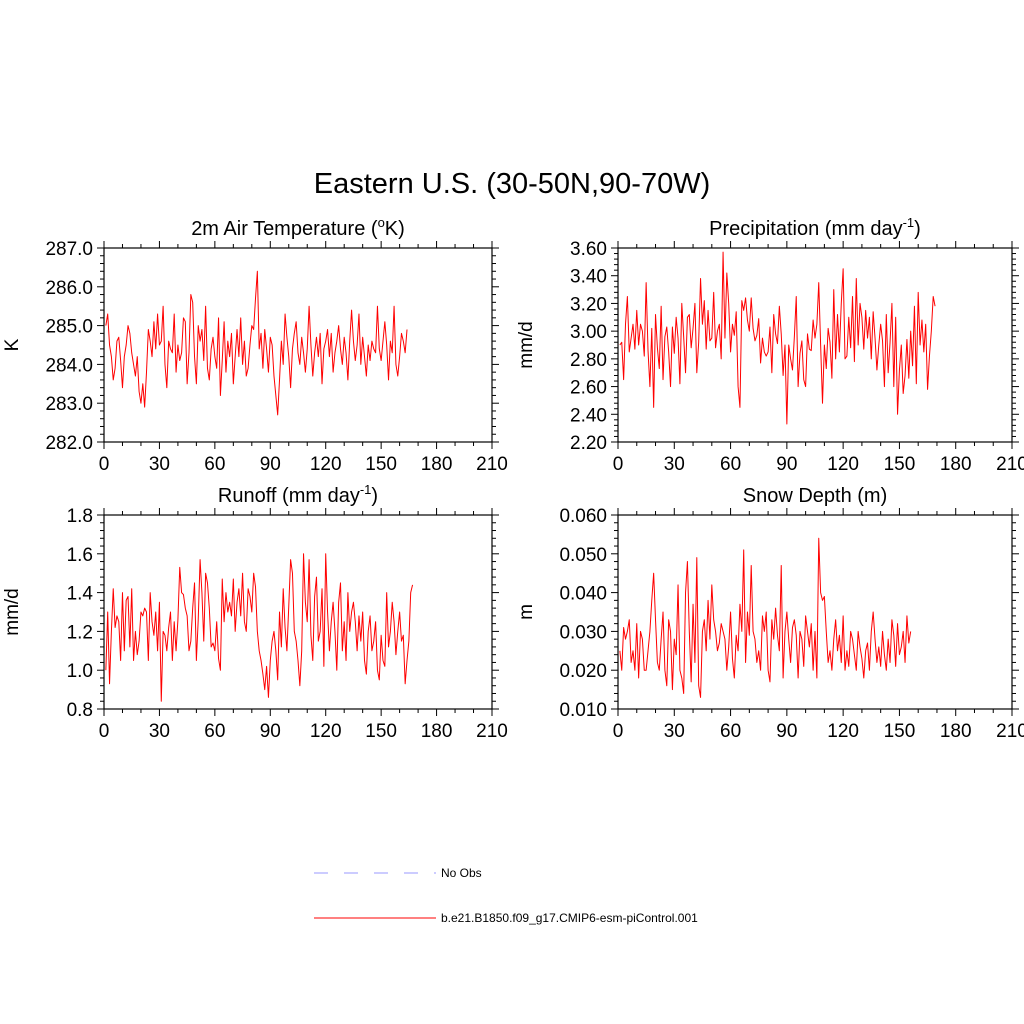 Image resolution: width=1024 pixels, height=1024 pixels. What do you see at coordinates (80, 555) in the screenshot?
I see `y-tick-label: 1.6` at bounding box center [80, 555].